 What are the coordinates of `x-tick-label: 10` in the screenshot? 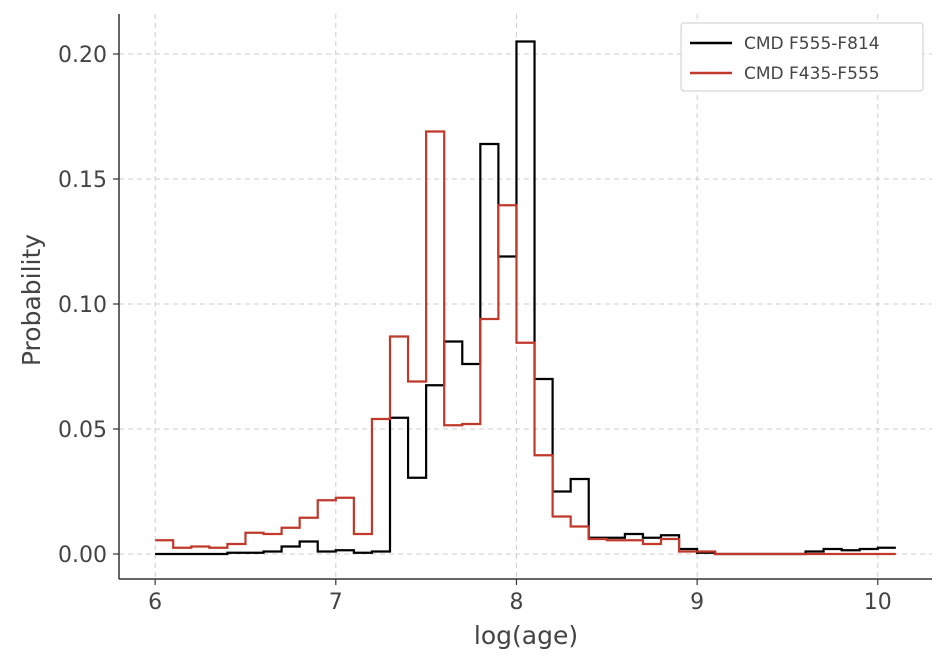 It's located at (878, 602).